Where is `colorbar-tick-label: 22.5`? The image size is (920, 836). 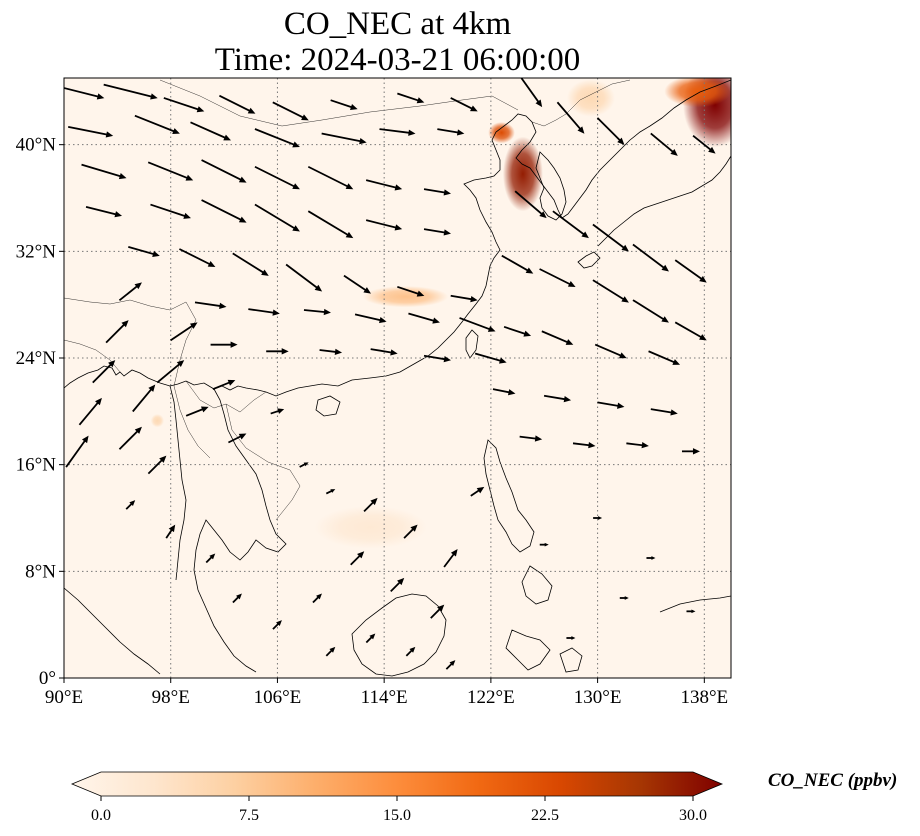
colorbar-tick-label: 22.5 is located at coordinates (545, 815).